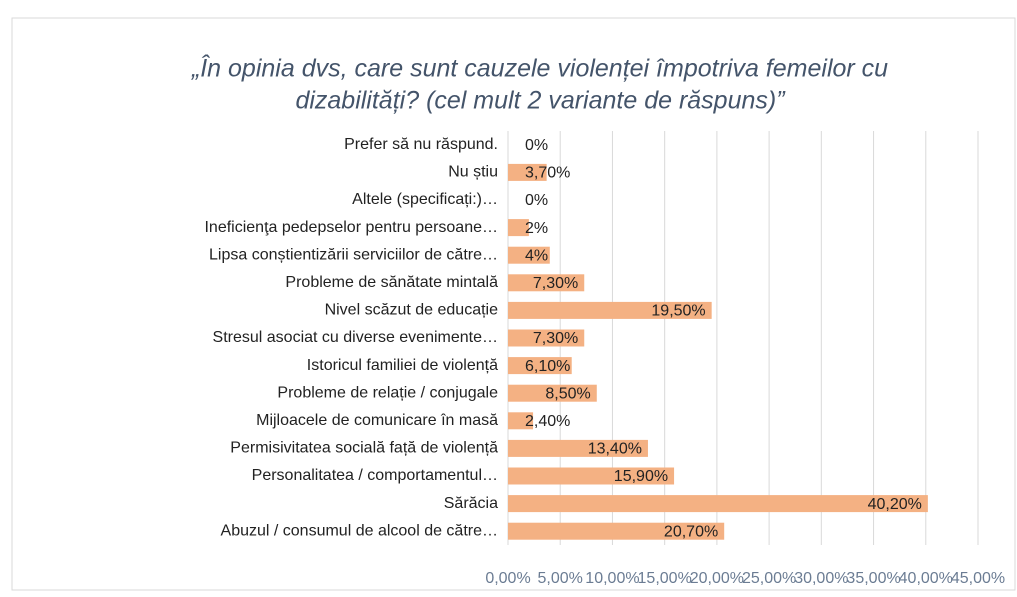 This screenshot has height=597, width=1017. What do you see at coordinates (387, 392) in the screenshot?
I see `y-tick-label: Probleme de relație / conjugale` at bounding box center [387, 392].